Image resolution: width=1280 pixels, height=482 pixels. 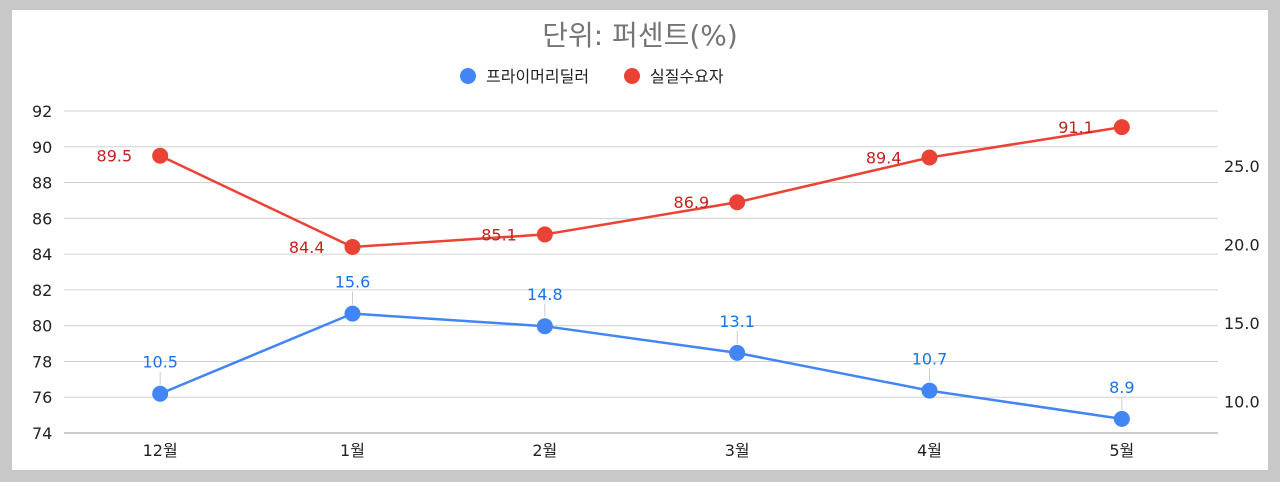 I want to click on chart-title: 단위: 퍼센트(%), so click(x=640, y=35).